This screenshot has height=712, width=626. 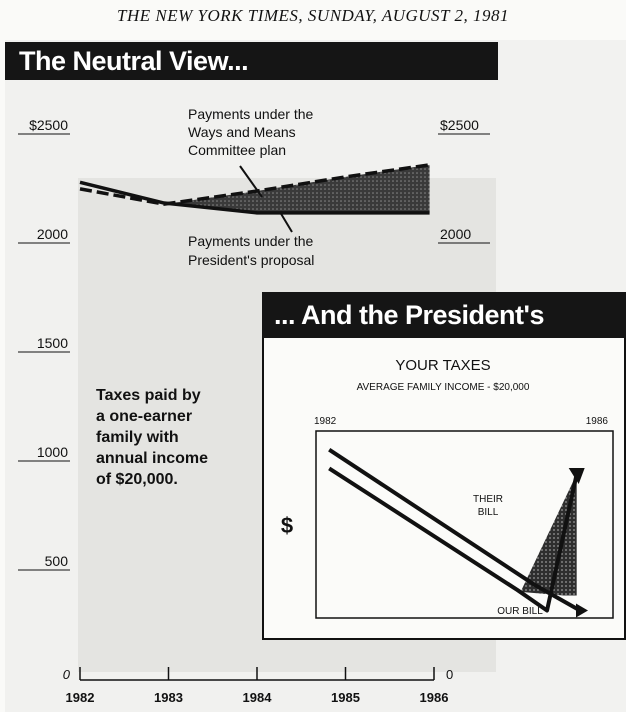 What do you see at coordinates (148, 395) in the screenshot?
I see `annotation-text: Taxes paid by` at bounding box center [148, 395].